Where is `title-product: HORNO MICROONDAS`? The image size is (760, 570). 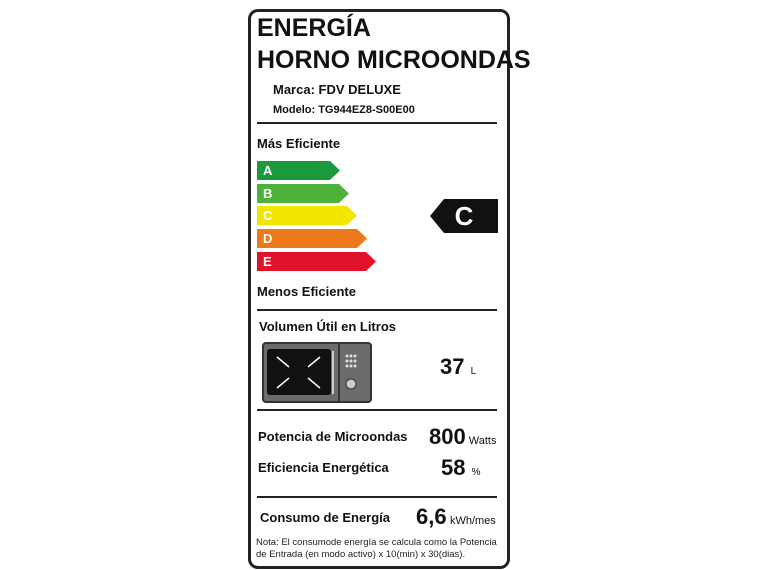 title-product: HORNO MICROONDAS is located at coordinates (394, 60).